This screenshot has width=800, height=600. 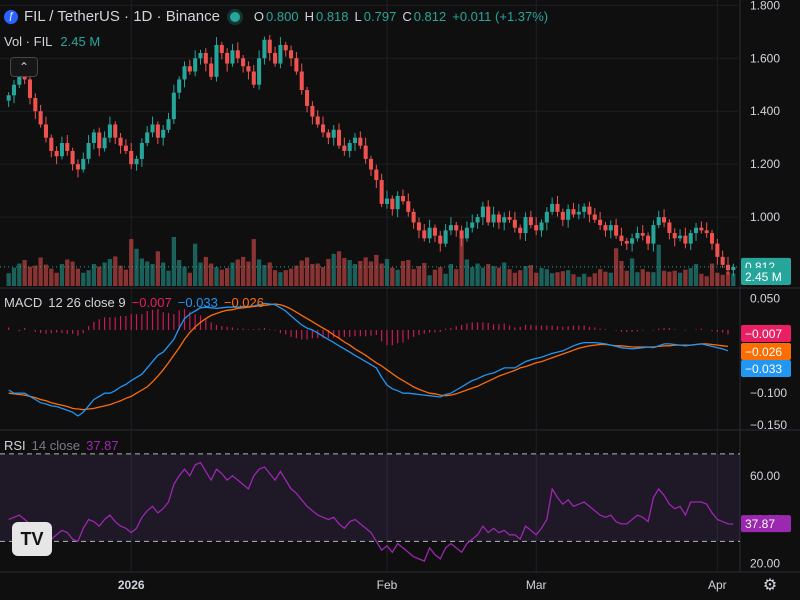 What do you see at coordinates (28, 41) in the screenshot?
I see `volume-label: Vol · FIL` at bounding box center [28, 41].